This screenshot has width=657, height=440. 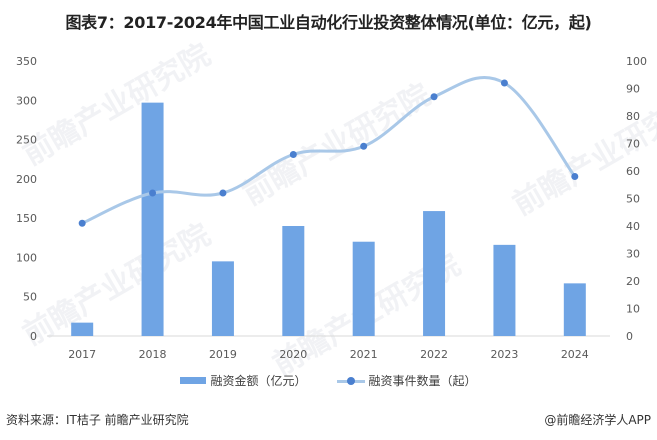 I want to click on x-axis-tick: 2024, so click(x=575, y=354).